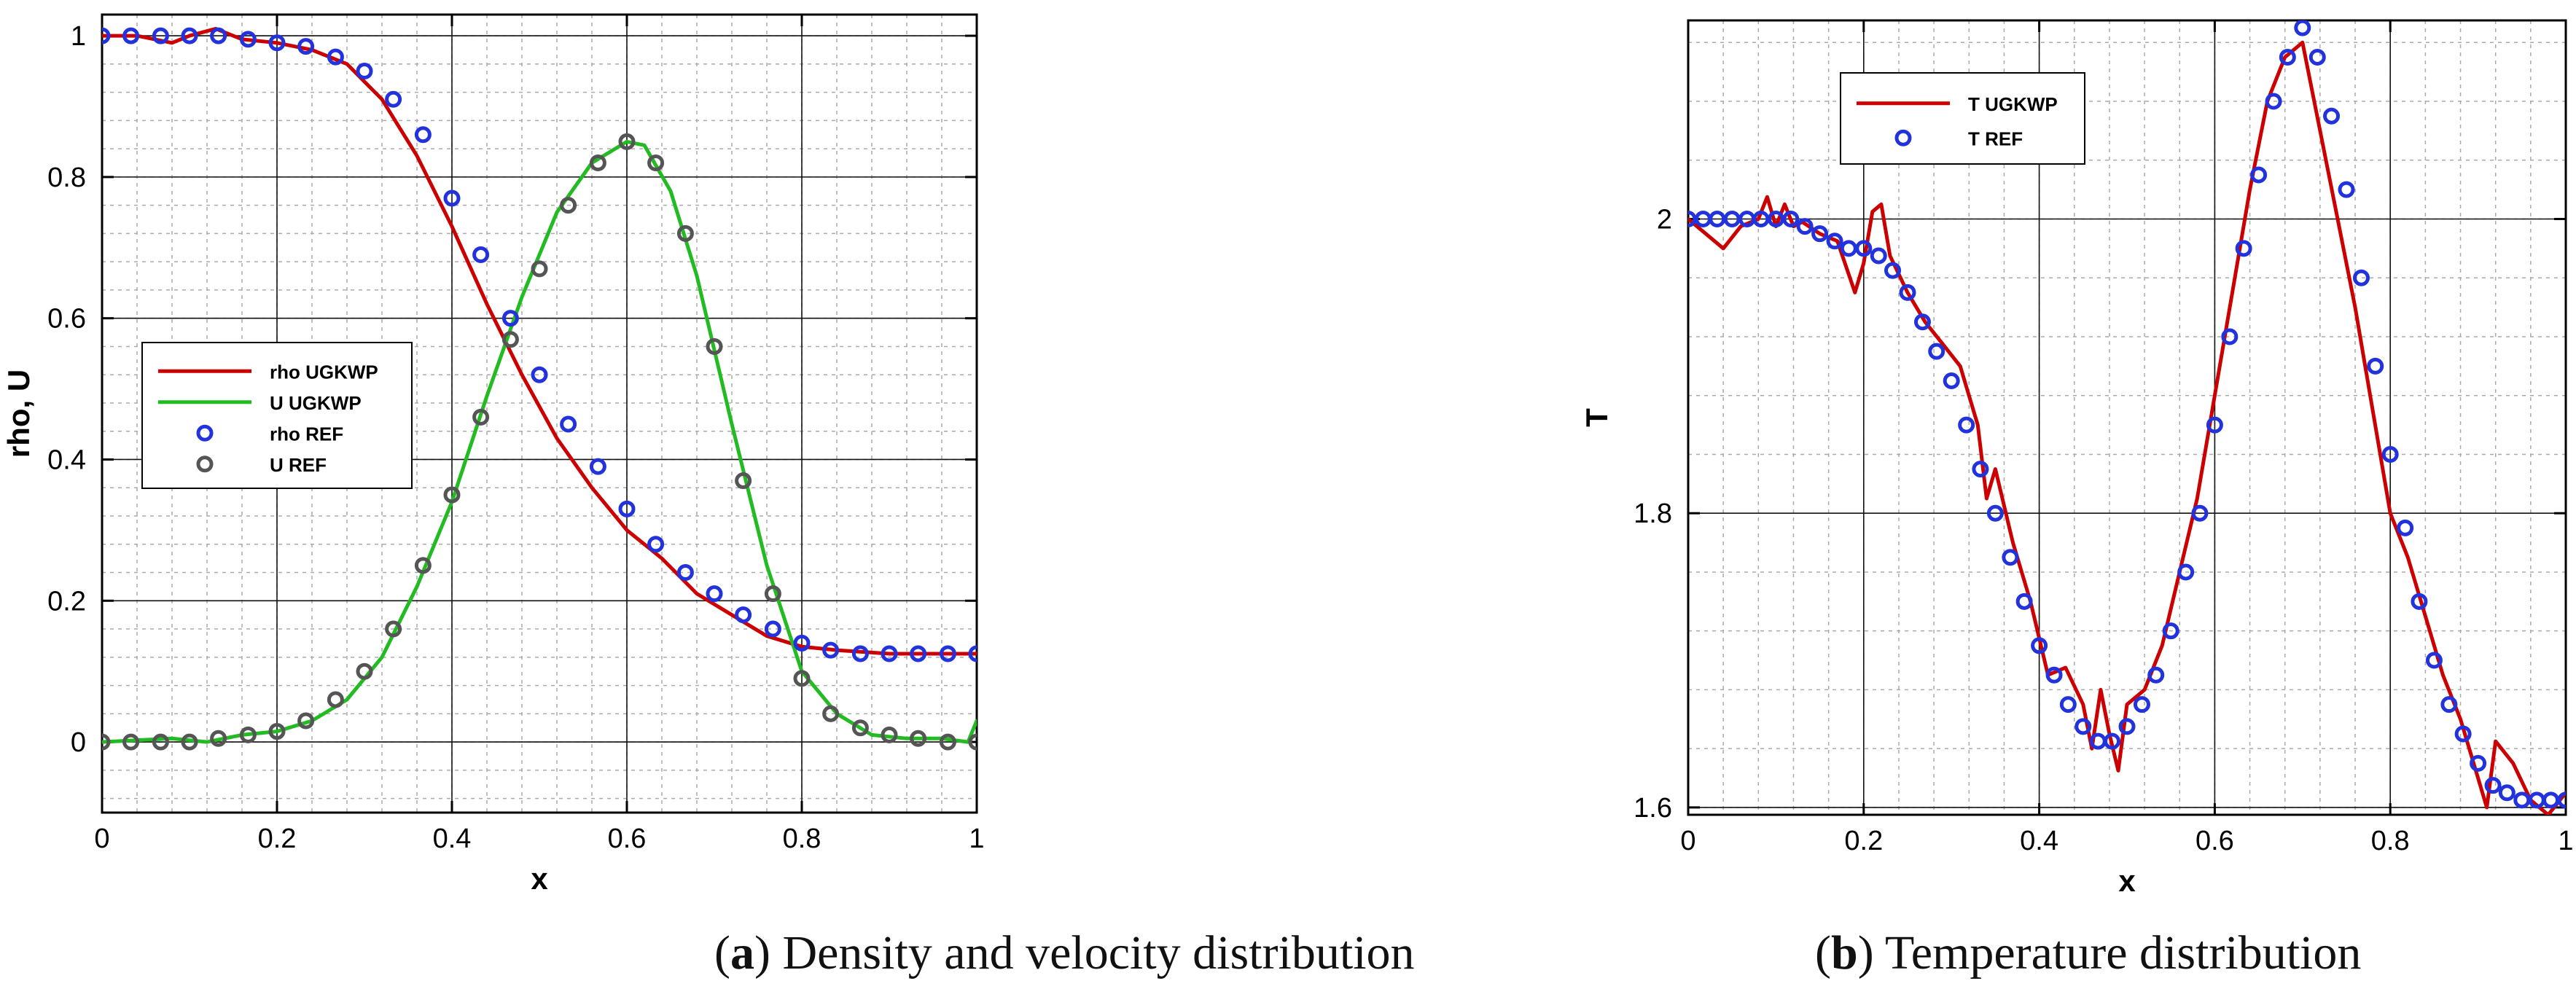 The width and height of the screenshot is (2576, 1005). What do you see at coordinates (205, 433) in the screenshot?
I see `panel-a-legend-swatch-marker` at bounding box center [205, 433].